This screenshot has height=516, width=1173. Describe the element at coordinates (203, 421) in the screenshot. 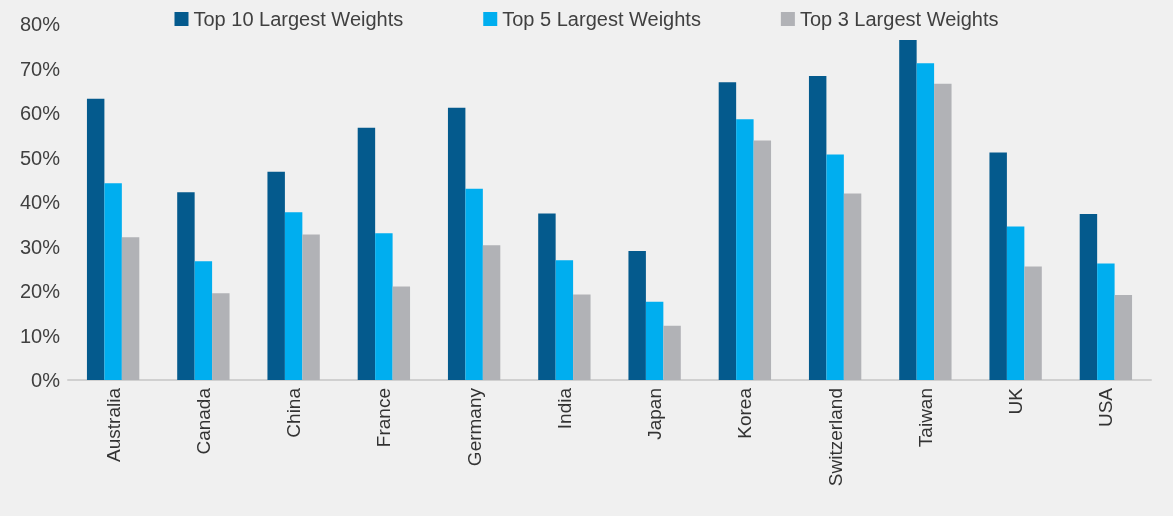

I see `x-tick-label: Canada` at that location.